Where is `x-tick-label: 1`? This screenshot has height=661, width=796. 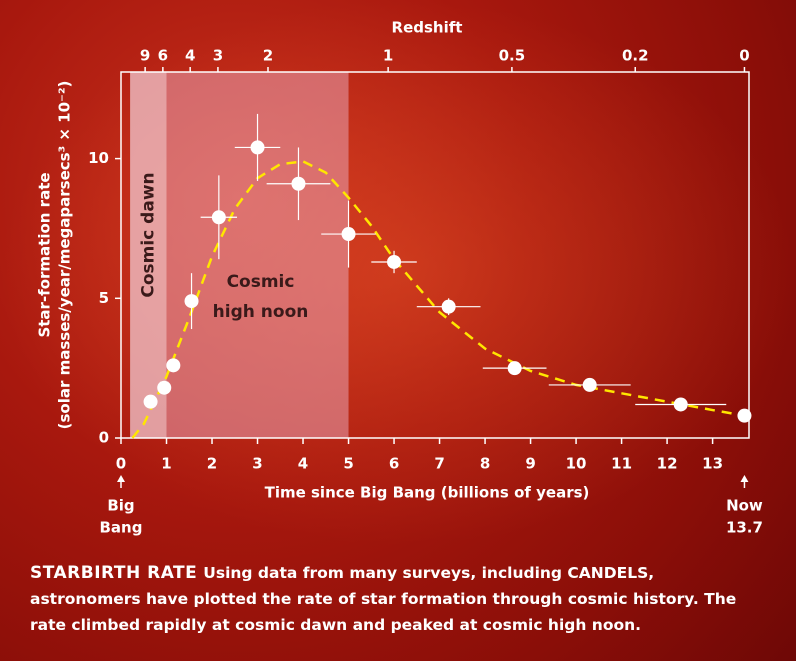 x-tick-label: 1 is located at coordinates (166, 464).